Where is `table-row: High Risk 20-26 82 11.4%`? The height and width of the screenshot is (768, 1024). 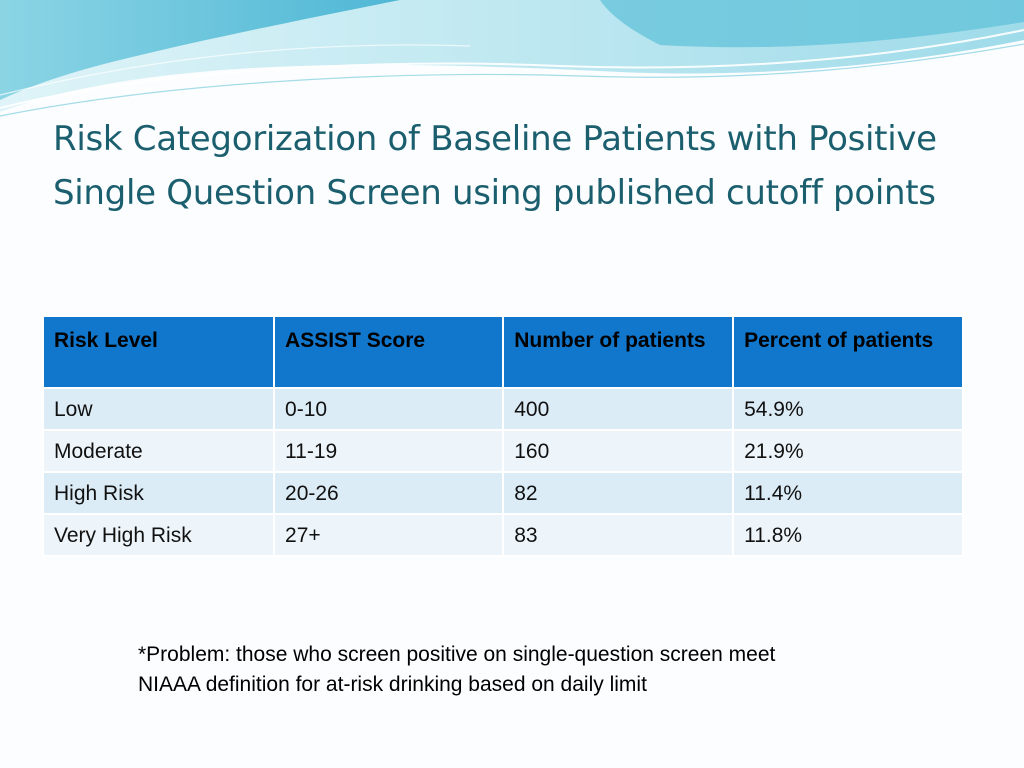 table-row: High Risk 20-26 82 11.4% is located at coordinates (502, 493).